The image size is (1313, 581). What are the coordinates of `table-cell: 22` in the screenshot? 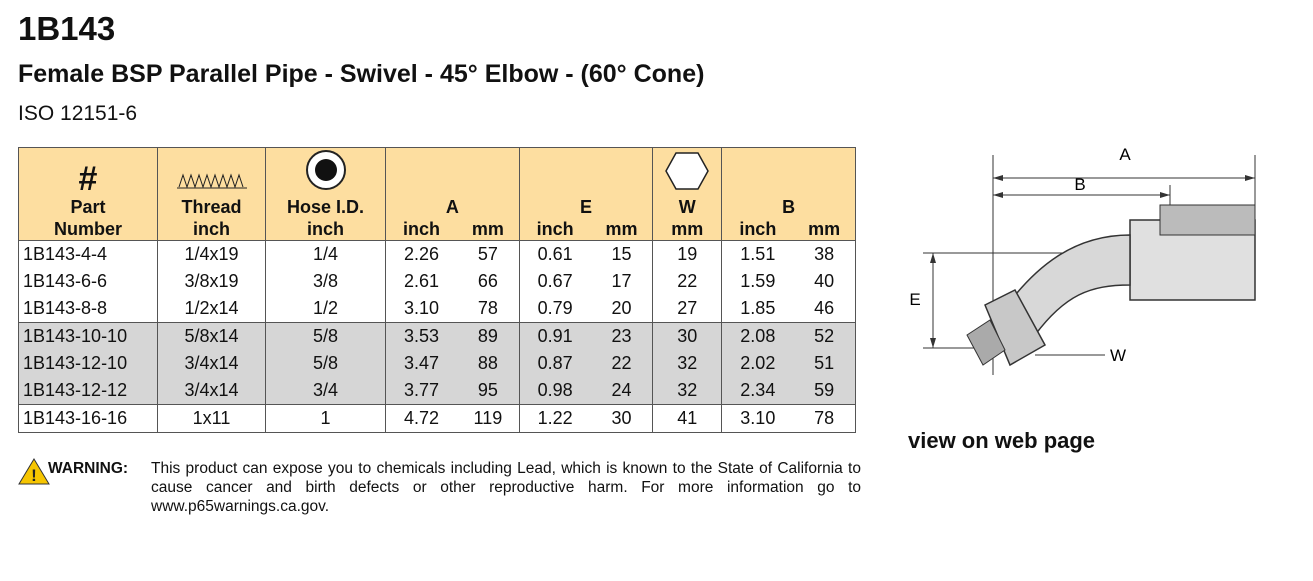 It's located at (687, 281).